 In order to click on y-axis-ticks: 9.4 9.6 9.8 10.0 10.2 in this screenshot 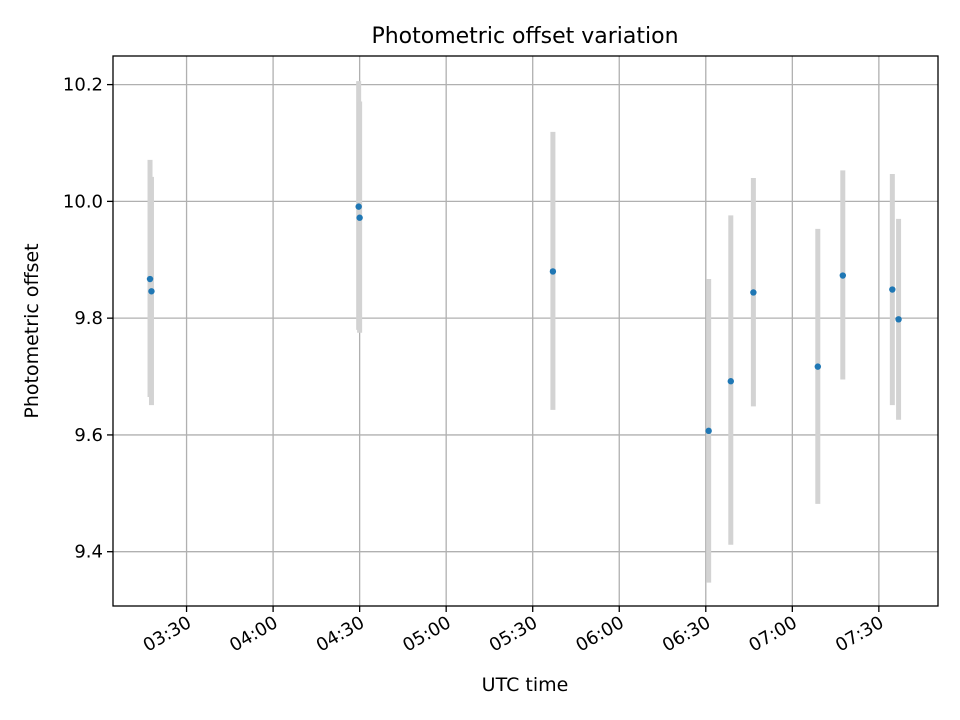, I will do `click(88, 319)`.